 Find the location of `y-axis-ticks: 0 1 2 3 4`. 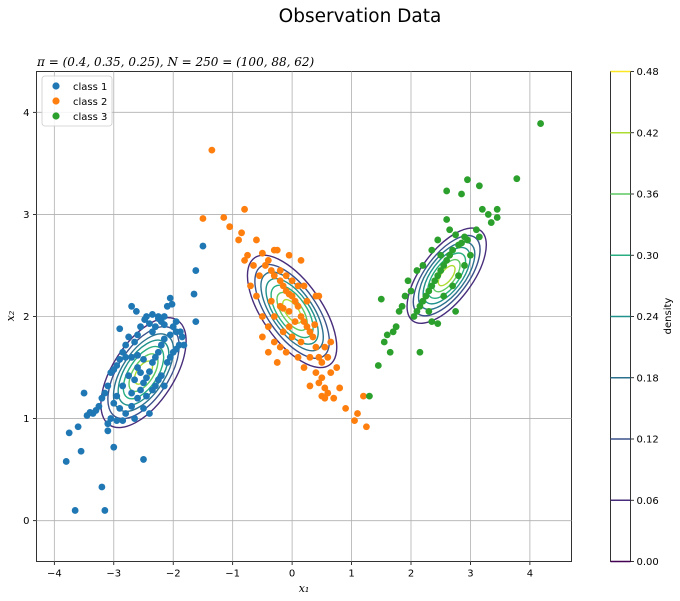

y-axis-ticks: 0 1 2 3 4 is located at coordinates (30, 317).